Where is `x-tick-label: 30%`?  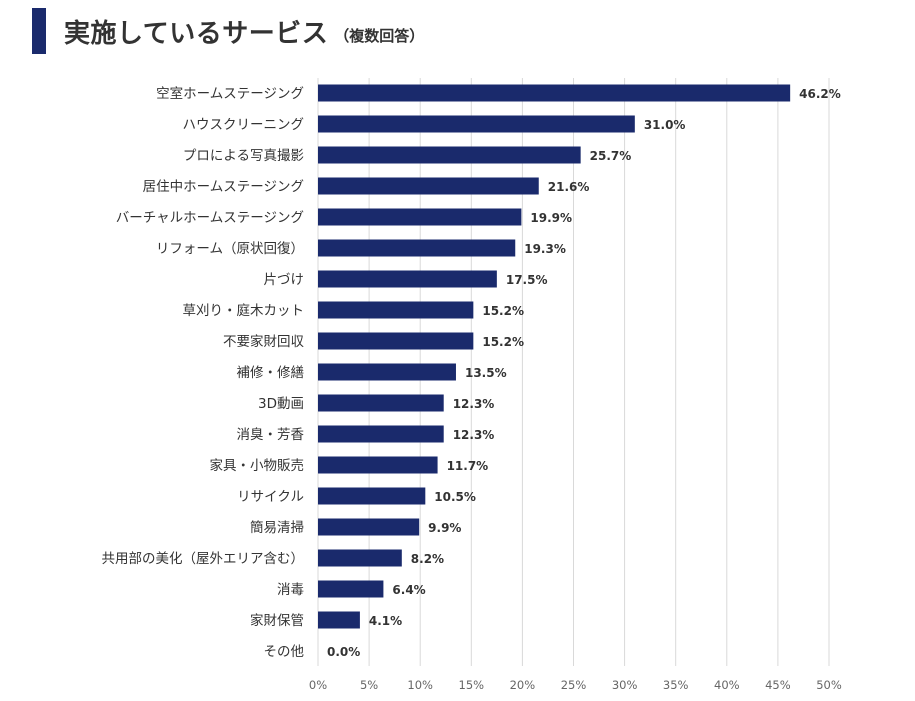 x-tick-label: 30% is located at coordinates (625, 685).